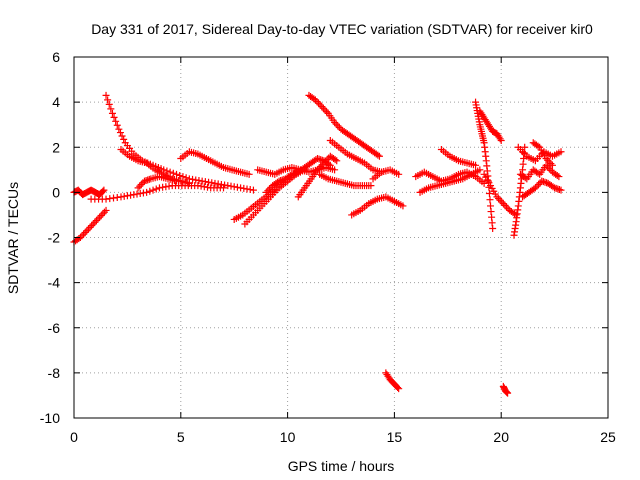 This screenshot has height=480, width=640. Describe the element at coordinates (74, 437) in the screenshot. I see `x-tick-label: 0` at that location.